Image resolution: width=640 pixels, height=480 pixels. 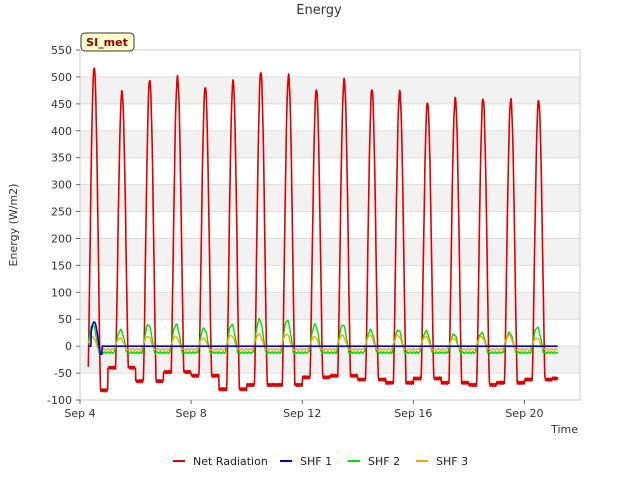 I want to click on x-tick-label: Sep 20, so click(x=524, y=413).